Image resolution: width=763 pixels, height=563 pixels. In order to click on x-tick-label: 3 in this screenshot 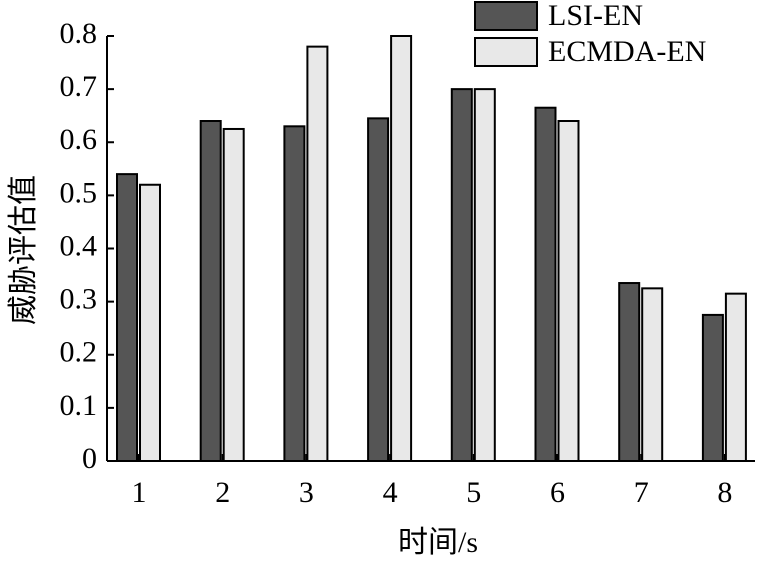, I will do `click(306, 492)`.